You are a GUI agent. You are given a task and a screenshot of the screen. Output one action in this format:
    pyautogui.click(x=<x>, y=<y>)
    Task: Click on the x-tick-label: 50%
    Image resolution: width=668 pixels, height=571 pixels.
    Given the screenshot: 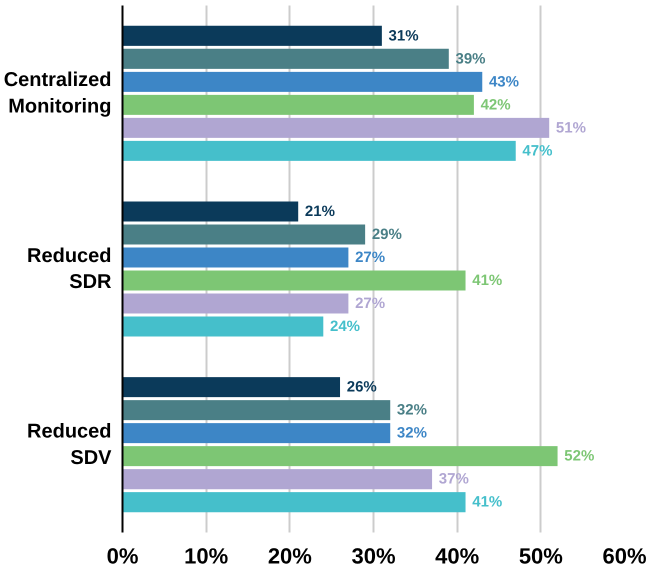 What is the action you would take?
    pyautogui.click(x=540, y=556)
    